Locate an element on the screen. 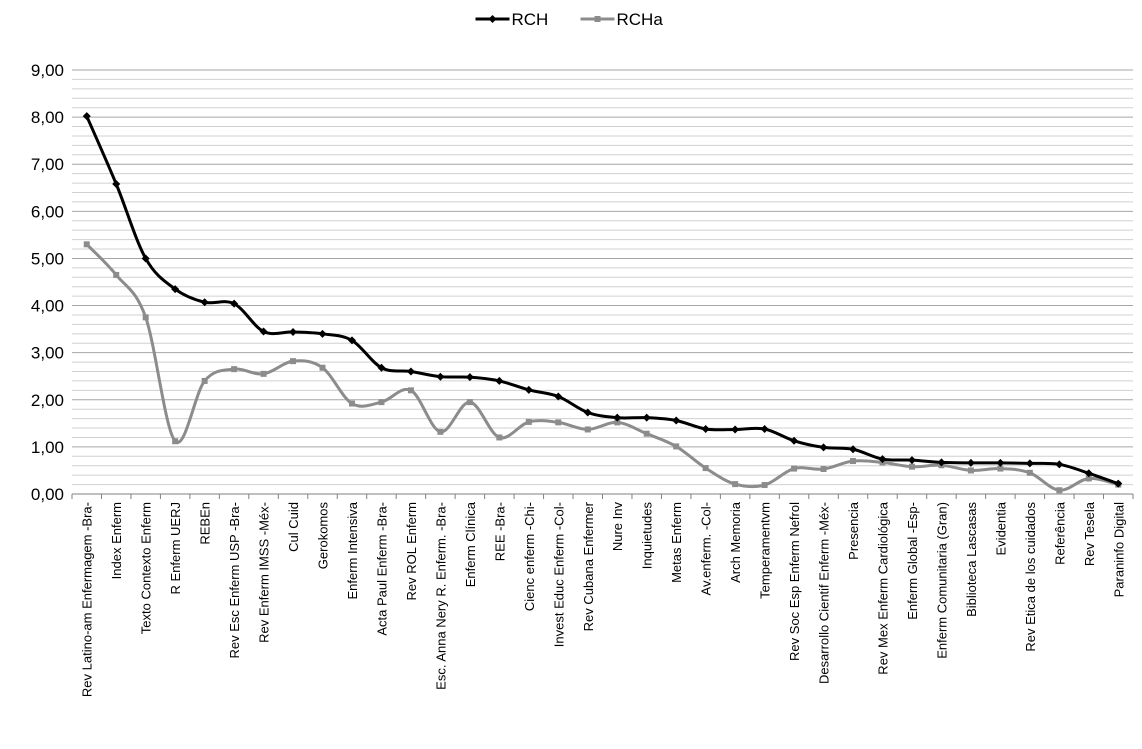 The width and height of the screenshot is (1142, 749). x-tick-label: Rev Cubana Enfermer is located at coordinates (588, 566).